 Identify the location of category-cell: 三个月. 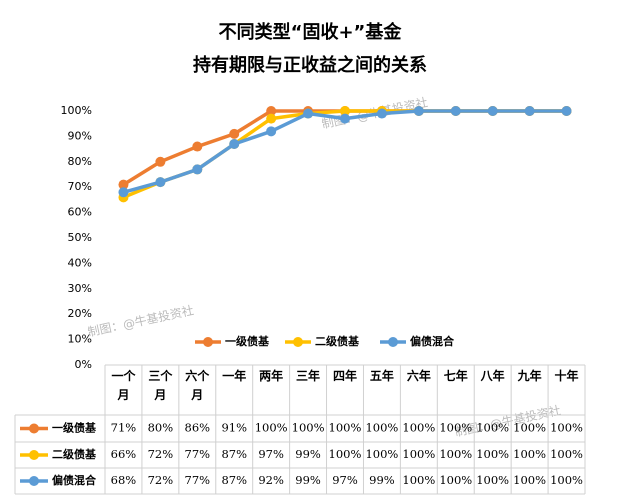
(160, 385).